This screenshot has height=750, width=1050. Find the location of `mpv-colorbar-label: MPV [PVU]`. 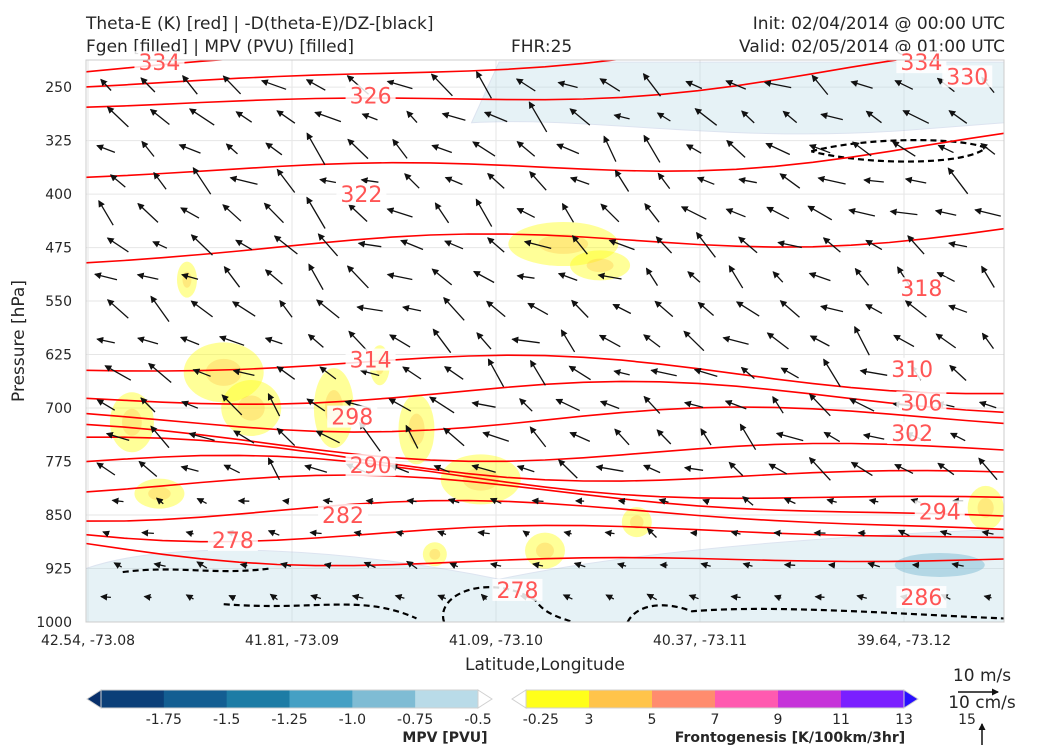

mpv-colorbar-label: MPV [PVU] is located at coordinates (444, 738).